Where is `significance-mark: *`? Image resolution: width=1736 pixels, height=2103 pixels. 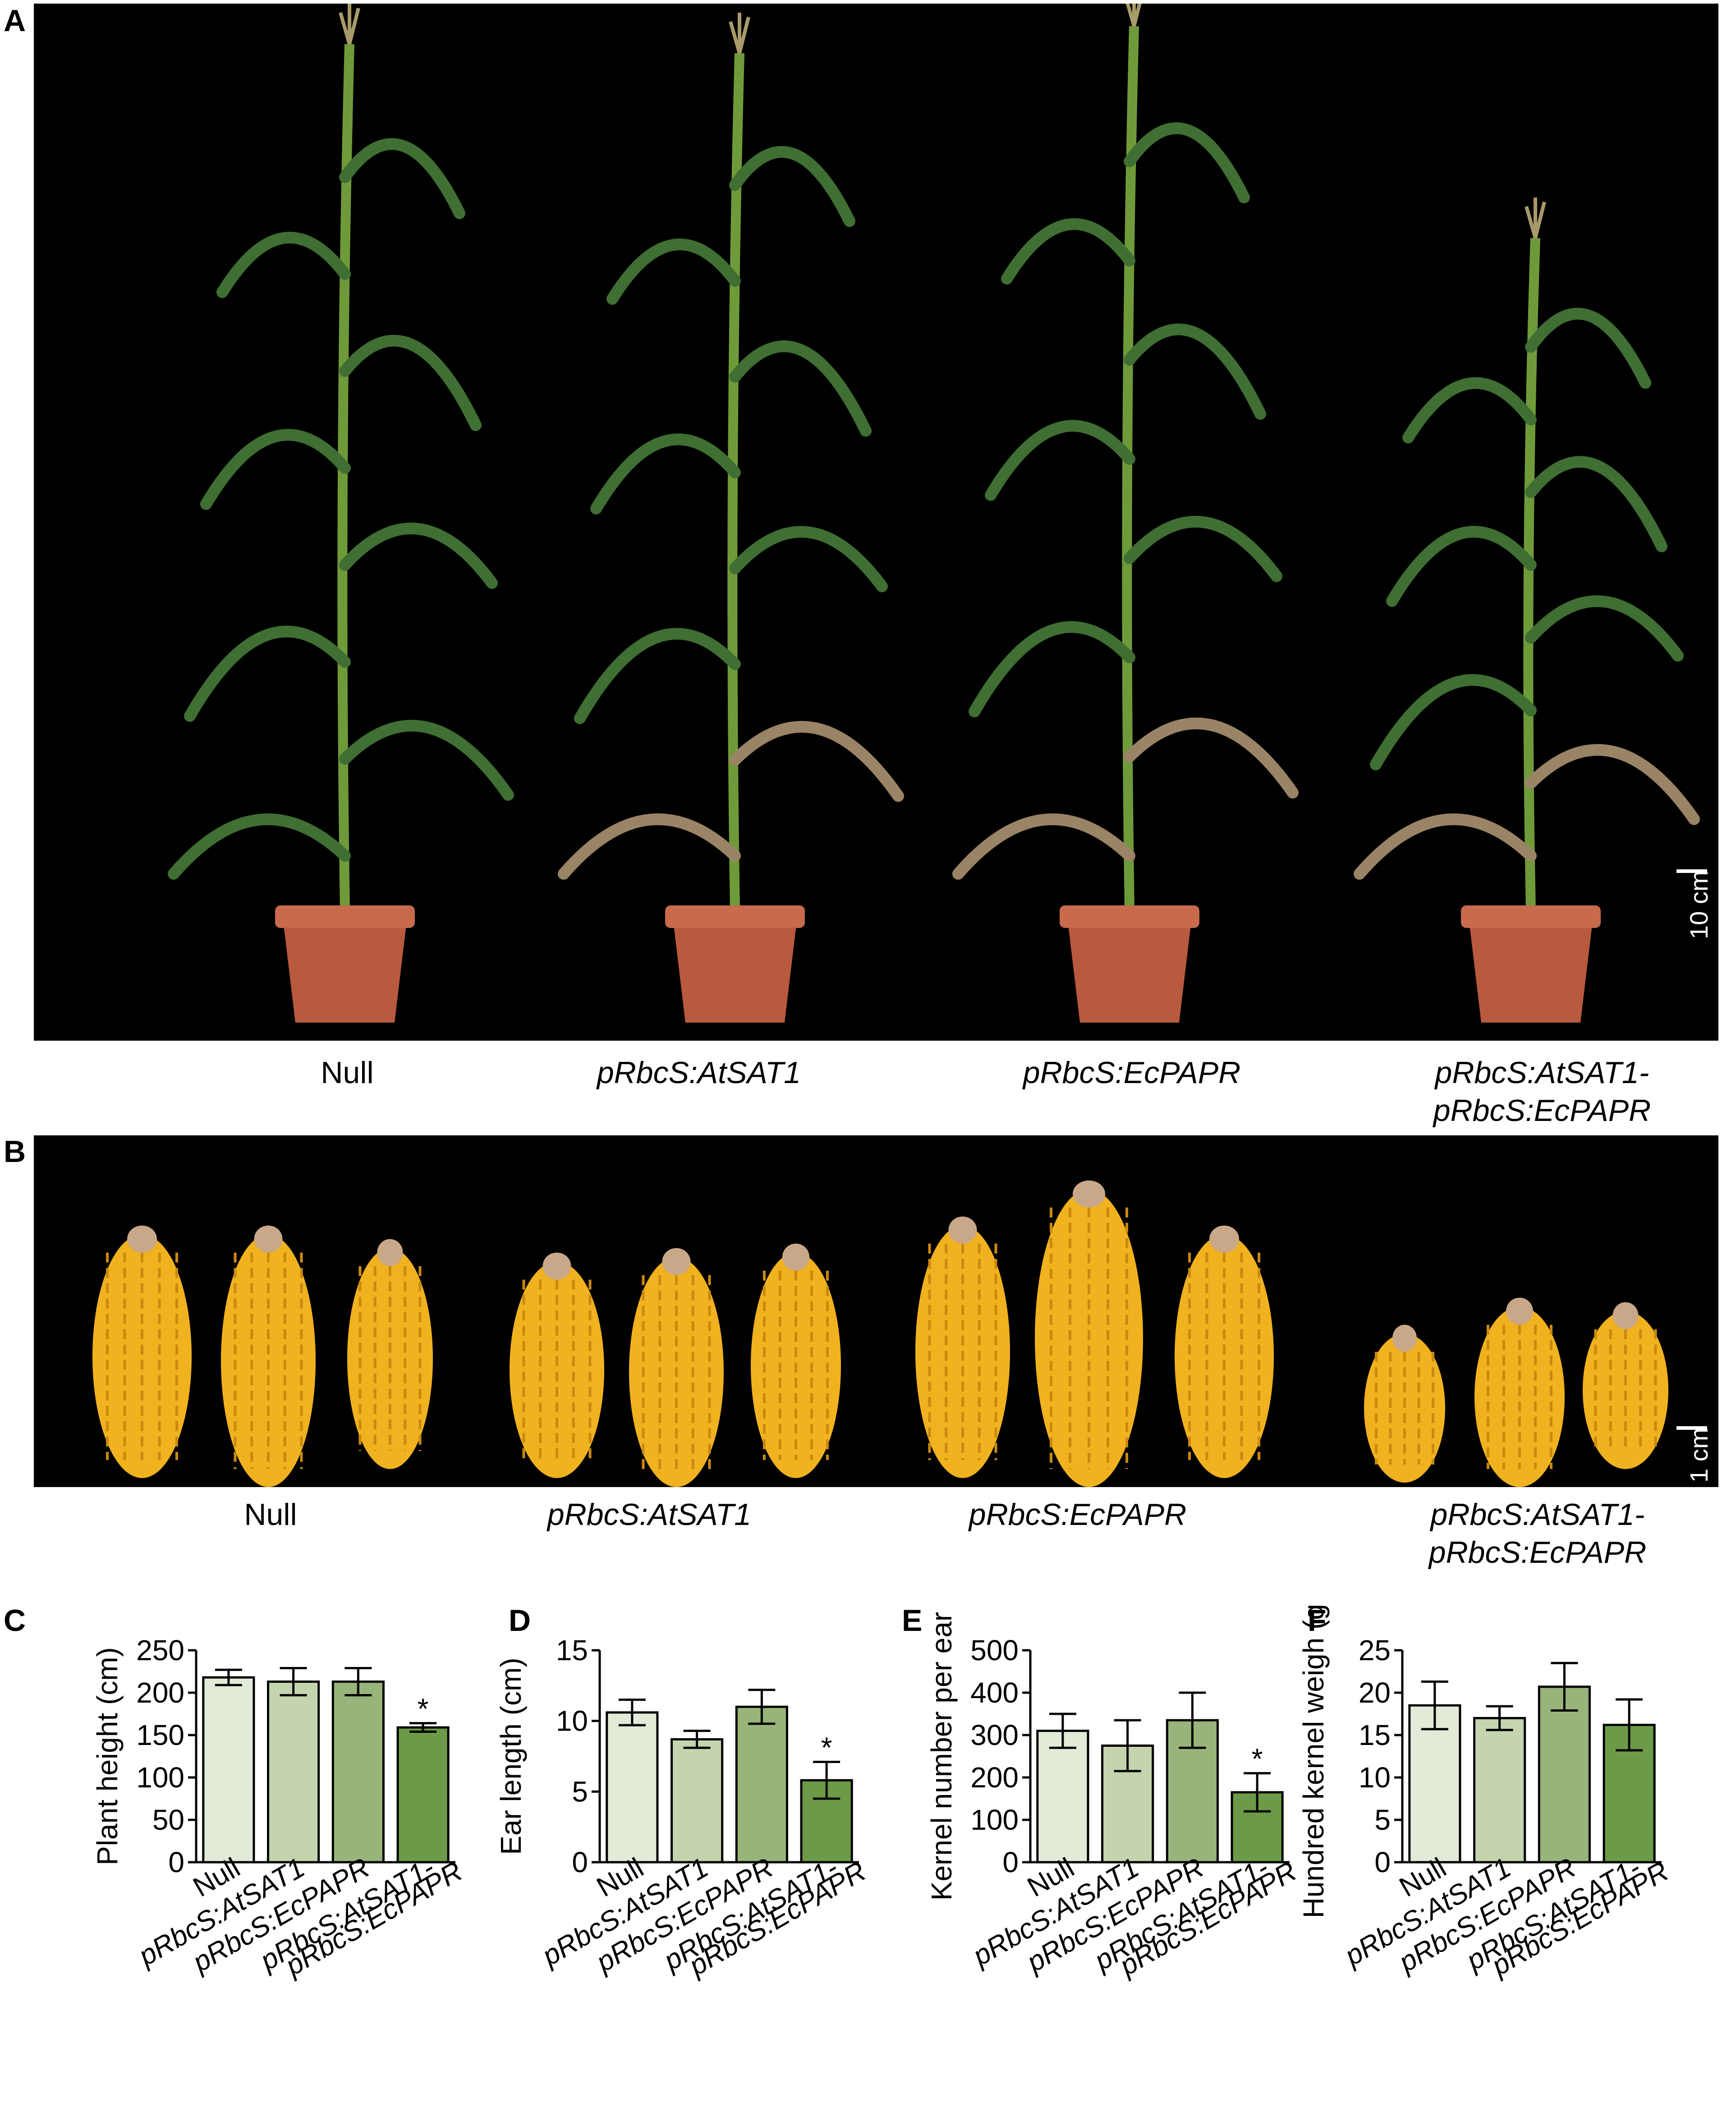 significance-mark: * is located at coordinates (826, 1748).